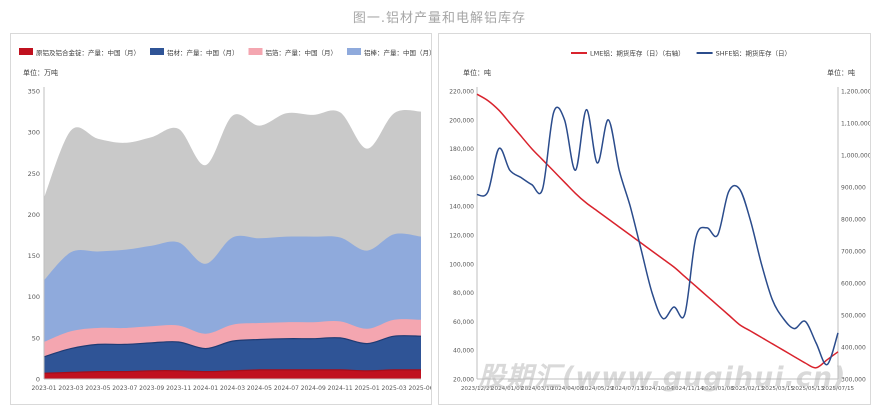  What do you see at coordinates (70, 388) in the screenshot?
I see `left-x-tick-1: 2023-03` at bounding box center [70, 388].